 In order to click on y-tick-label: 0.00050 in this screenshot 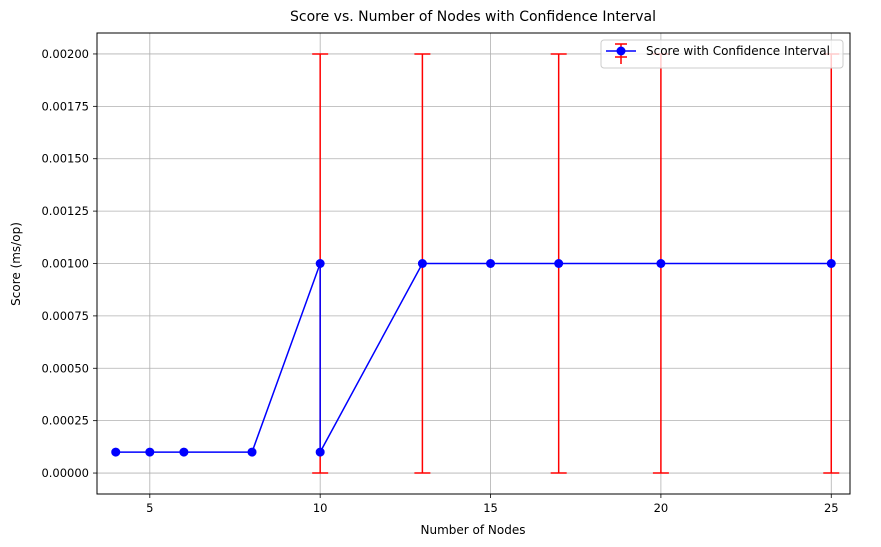, I will do `click(65, 368)`.